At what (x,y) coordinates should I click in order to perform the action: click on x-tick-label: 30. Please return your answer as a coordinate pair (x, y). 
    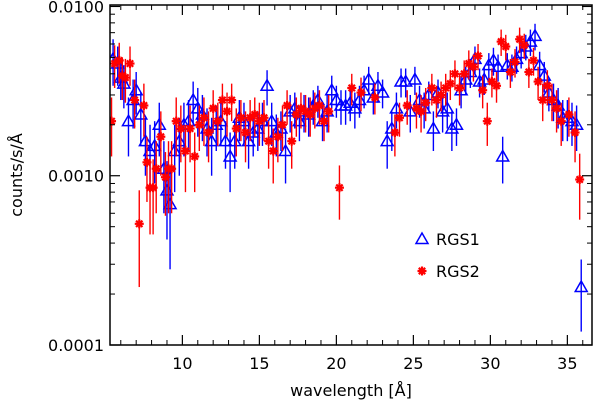
    Looking at the image, I should click on (490, 363).